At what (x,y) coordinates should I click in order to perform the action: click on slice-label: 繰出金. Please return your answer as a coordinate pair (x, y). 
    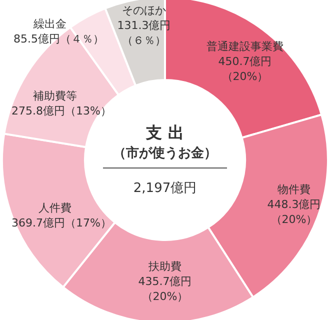
    Looking at the image, I should click on (49, 24).